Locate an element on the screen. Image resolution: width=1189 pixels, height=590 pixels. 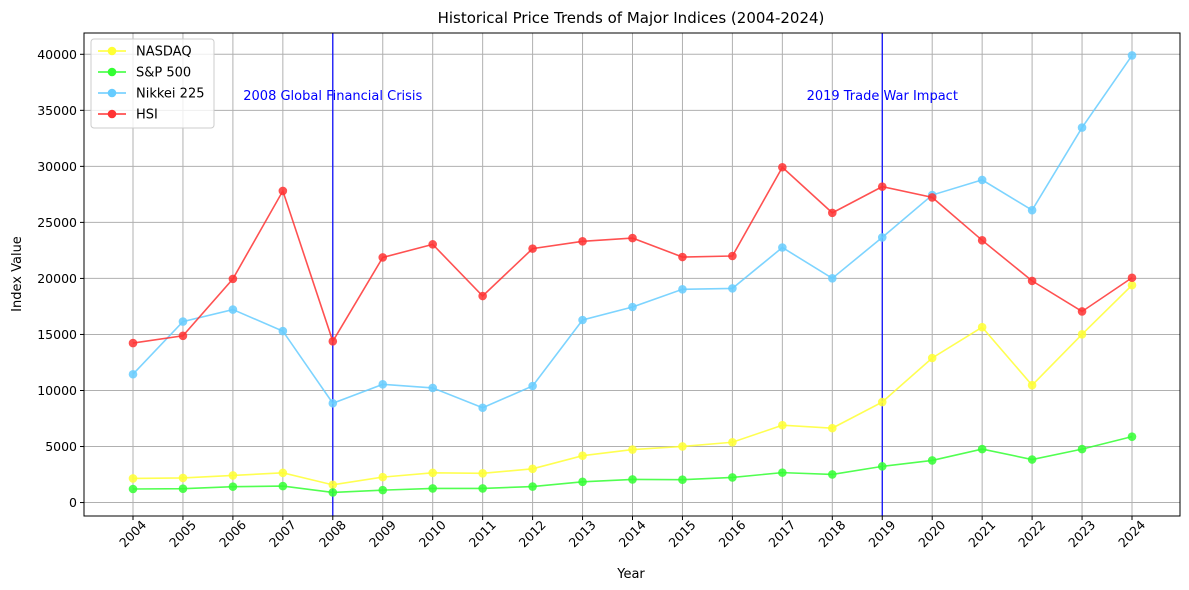
x-tick-label: 2012 is located at coordinates (532, 533).